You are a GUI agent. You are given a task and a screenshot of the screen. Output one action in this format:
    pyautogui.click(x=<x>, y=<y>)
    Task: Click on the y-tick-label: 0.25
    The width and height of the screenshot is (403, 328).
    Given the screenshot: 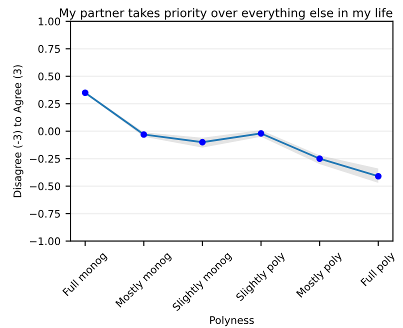 What is the action you would take?
    pyautogui.click(x=49, y=104)
    